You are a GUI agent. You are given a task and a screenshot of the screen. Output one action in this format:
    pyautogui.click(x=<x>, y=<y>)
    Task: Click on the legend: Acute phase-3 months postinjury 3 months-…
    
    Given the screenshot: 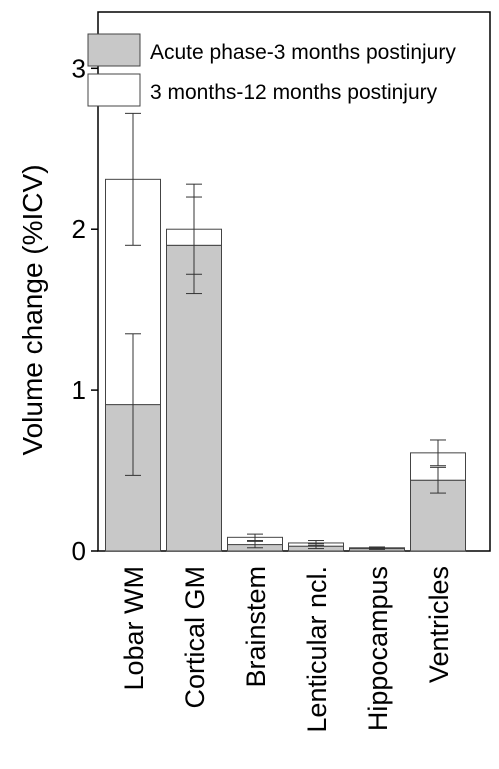 What is the action you would take?
    pyautogui.click(x=271, y=70)
    